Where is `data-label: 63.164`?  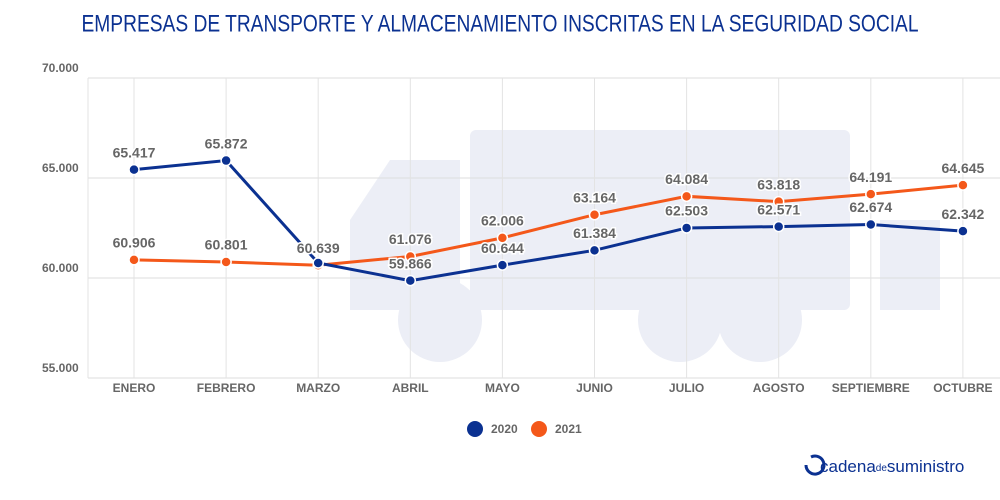
data-label: 63.164 is located at coordinates (594, 197).